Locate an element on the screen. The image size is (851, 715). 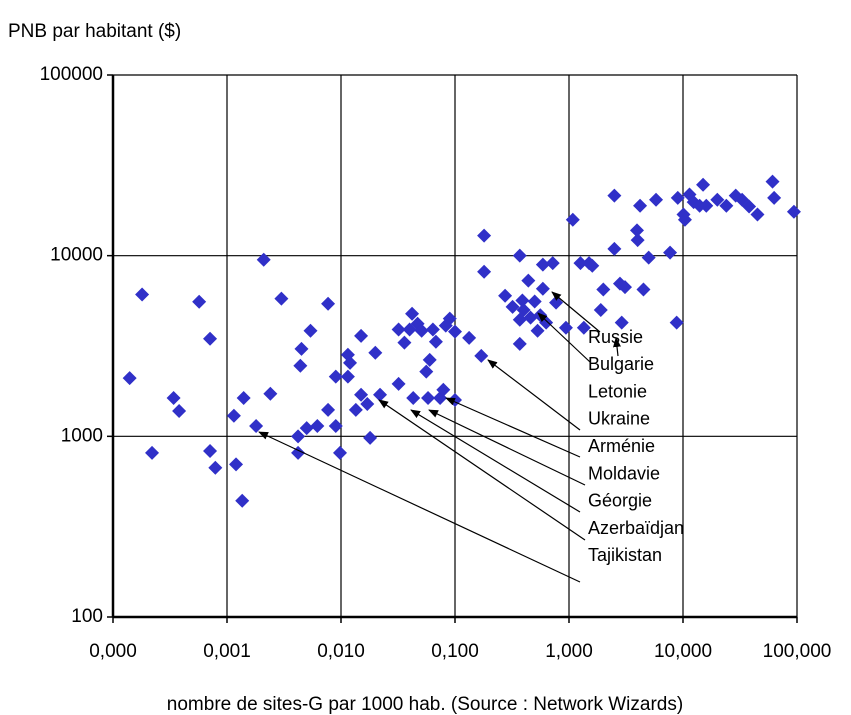
x-tick-label: 100,000 is located at coordinates (797, 651).